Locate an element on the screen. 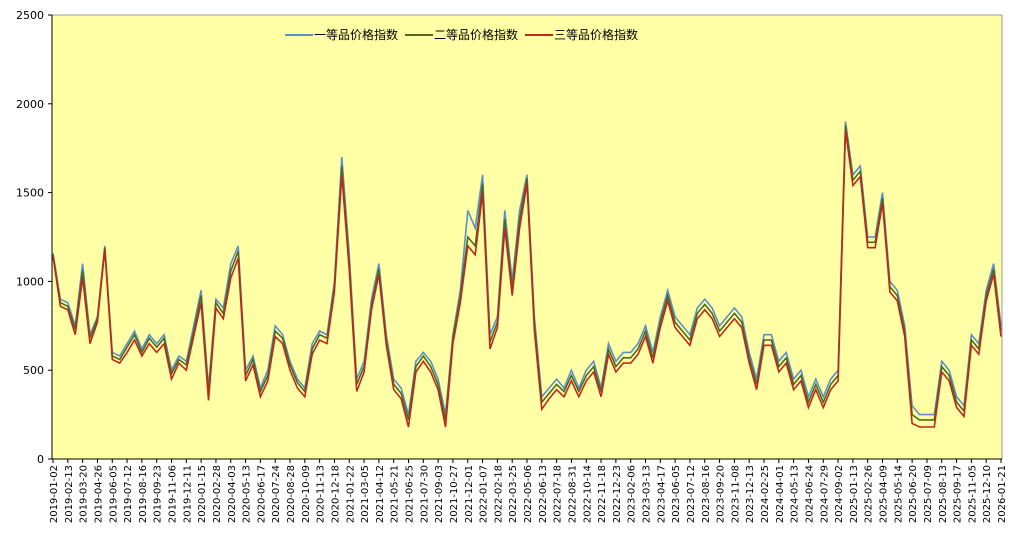 The width and height of the screenshot is (1011, 538). x-tick-label: 2019-01-02 is located at coordinates (54, 494).